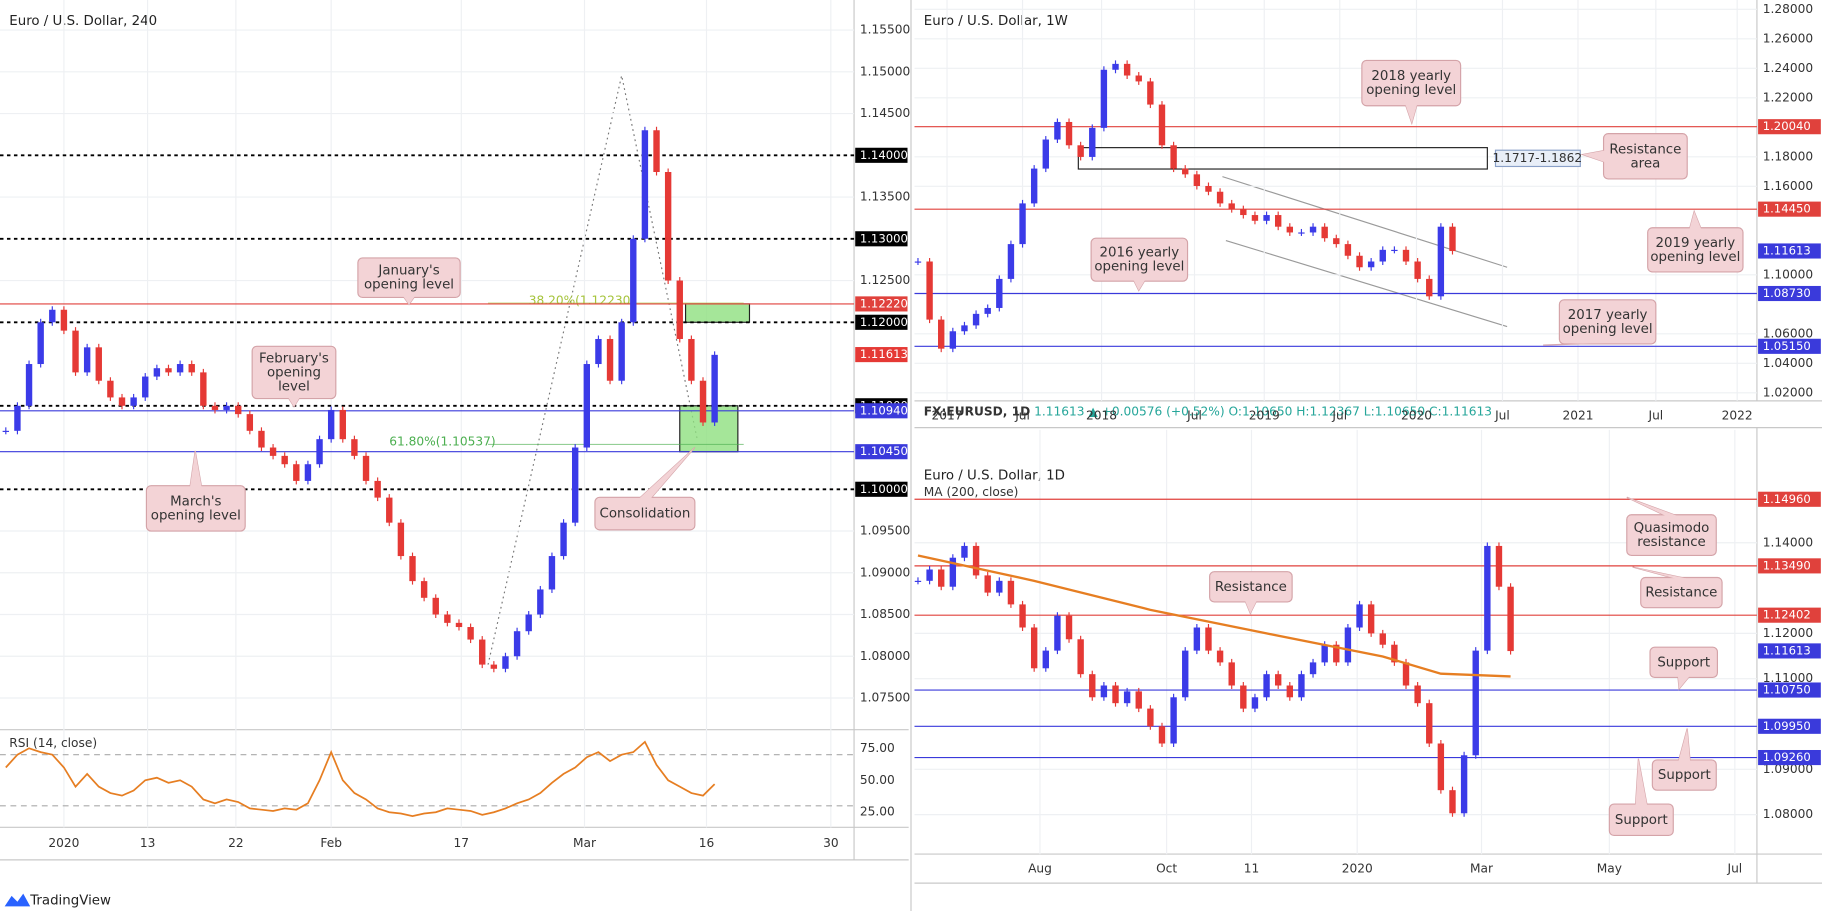 The width and height of the screenshot is (1822, 911). I want to click on y-tick-label: 1.11000, so click(1788, 678).